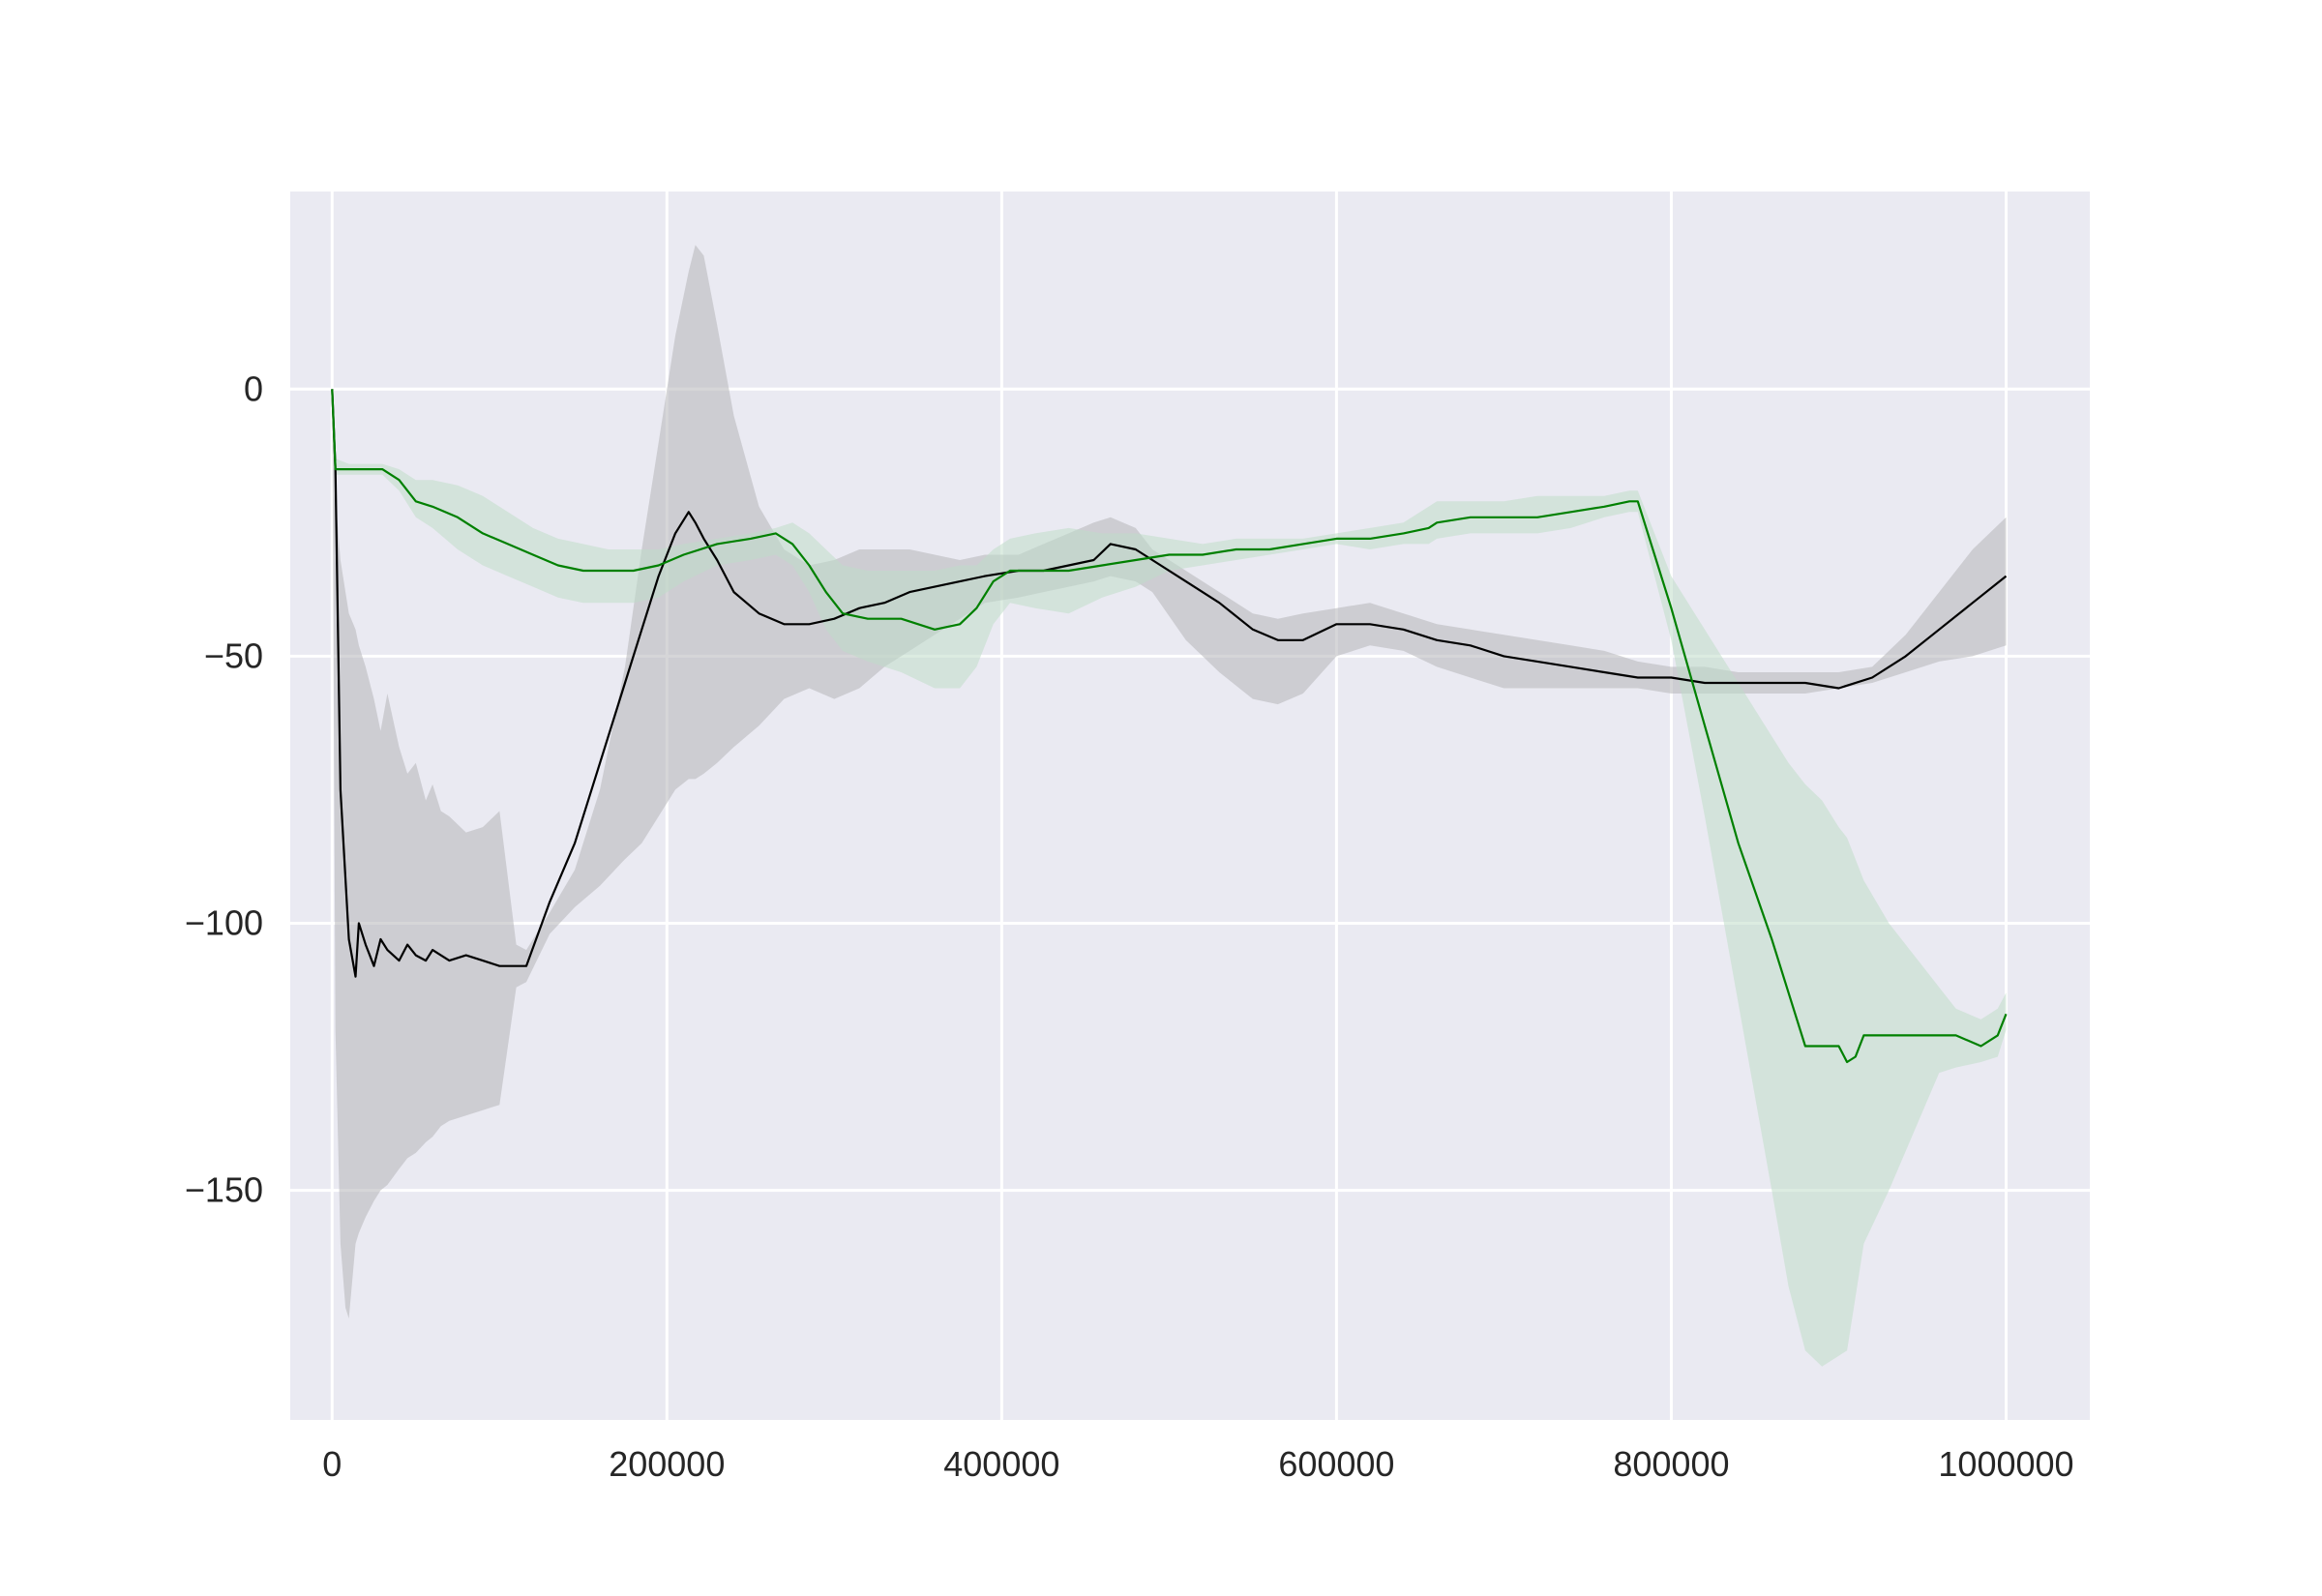 The width and height of the screenshot is (2322, 1596). I want to click on x-tick-label-1: 200000, so click(667, 1464).